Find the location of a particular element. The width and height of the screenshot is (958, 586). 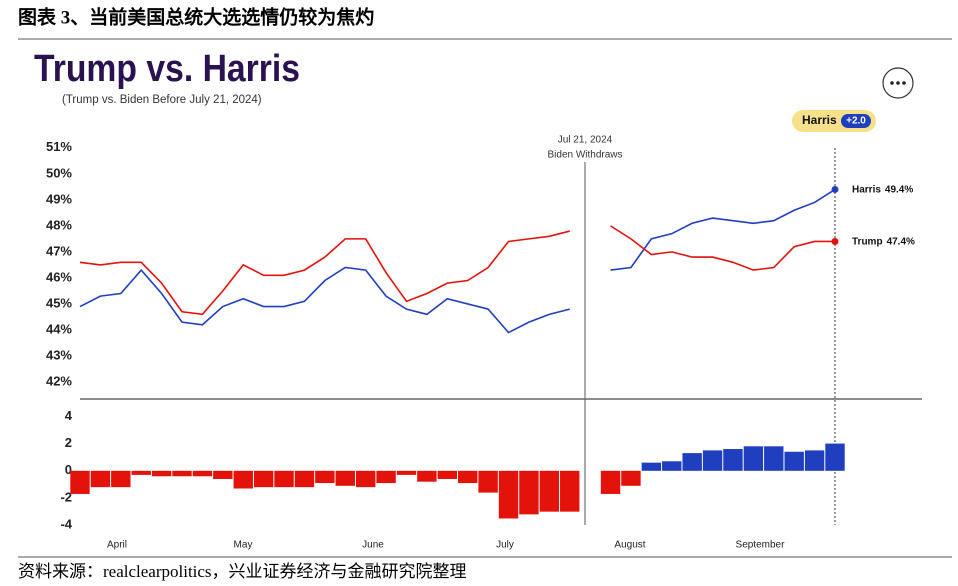

x-tick-label: July is located at coordinates (505, 545).